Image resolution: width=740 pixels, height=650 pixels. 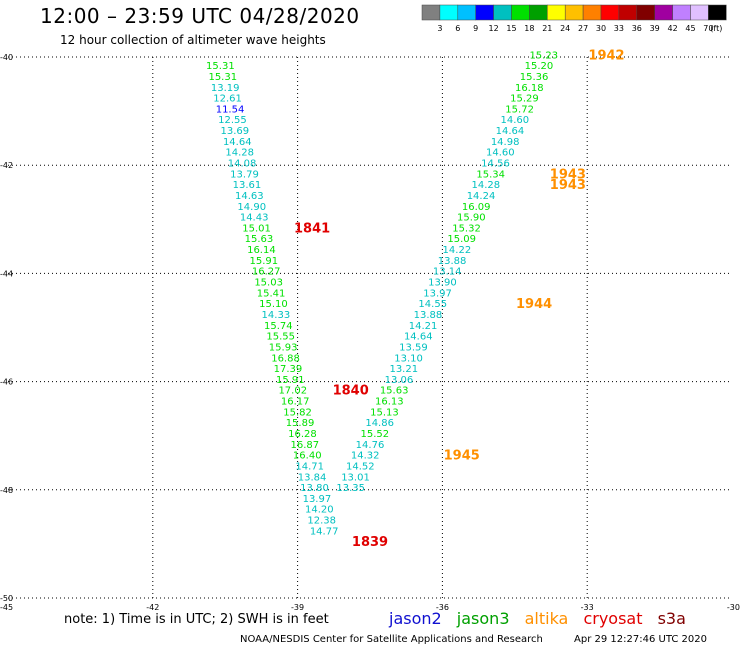 I want to click on data-label-altika: 14.28, so click(x=486, y=185).